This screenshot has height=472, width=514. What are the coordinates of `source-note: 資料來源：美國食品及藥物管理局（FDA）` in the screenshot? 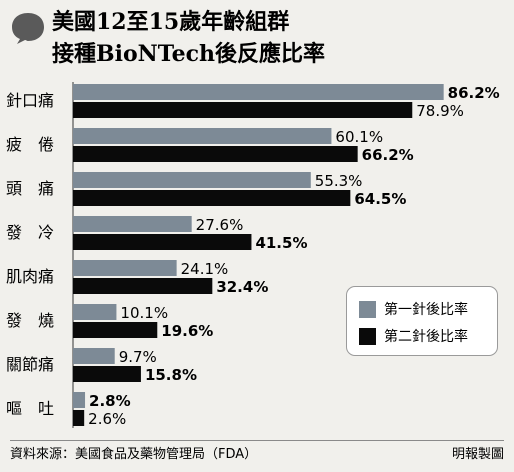 It's located at (134, 454).